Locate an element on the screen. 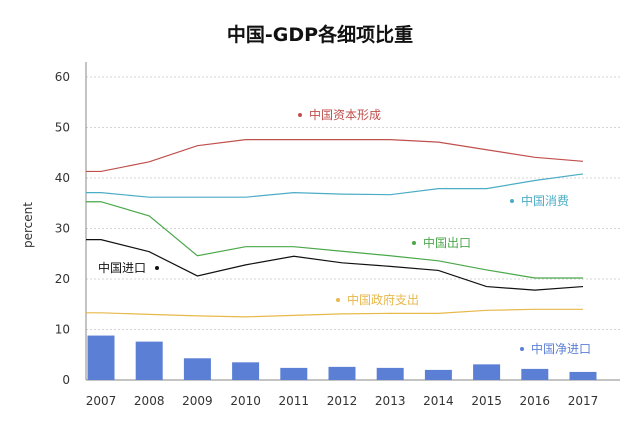 This screenshot has width=640, height=428. y-axis-label: percent is located at coordinates (28, 225).